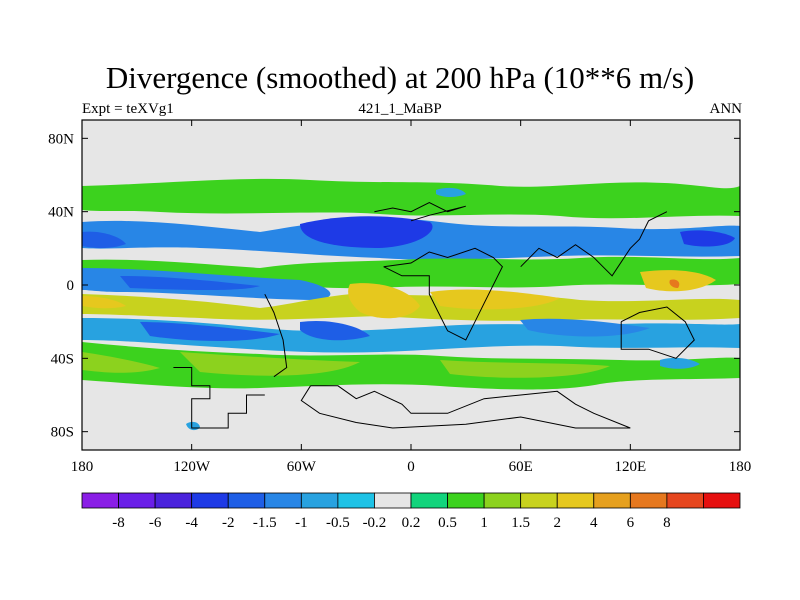 The image size is (800, 600). Describe the element at coordinates (495, 299) in the screenshot. I see `contour-sh-pos-core-africa` at that location.